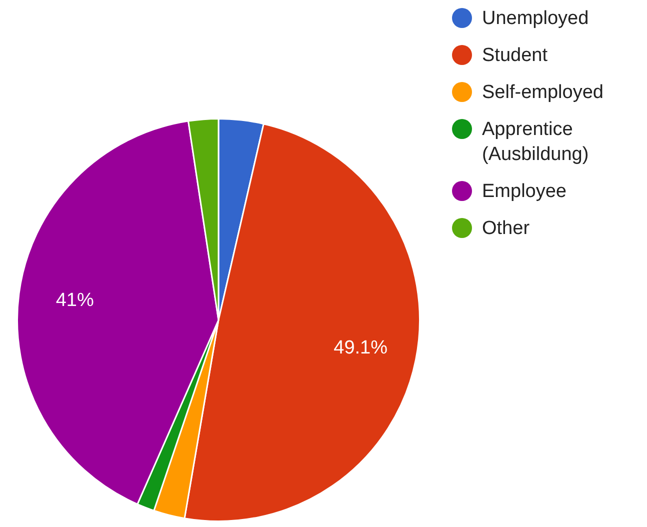 Image resolution: width=647 pixels, height=527 pixels. Describe the element at coordinates (536, 19) in the screenshot. I see `legend-label: Unemployed` at that location.